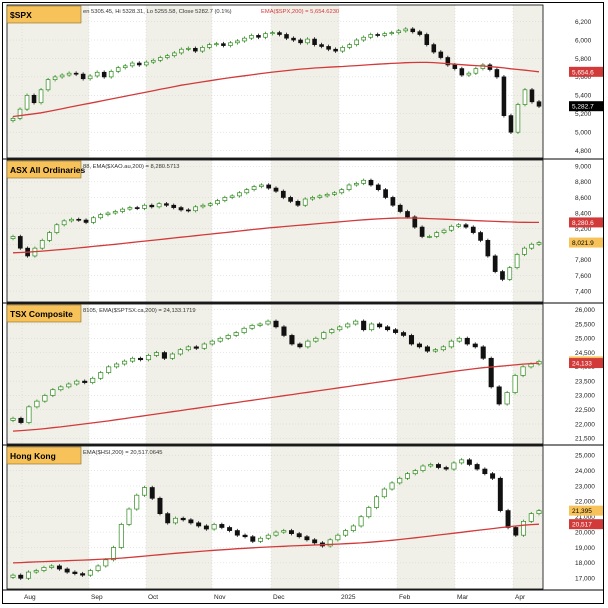 This screenshot has width=608, height=608. What do you see at coordinates (583, 243) in the screenshot?
I see `last-price-text: 8,021.9` at bounding box center [583, 243].